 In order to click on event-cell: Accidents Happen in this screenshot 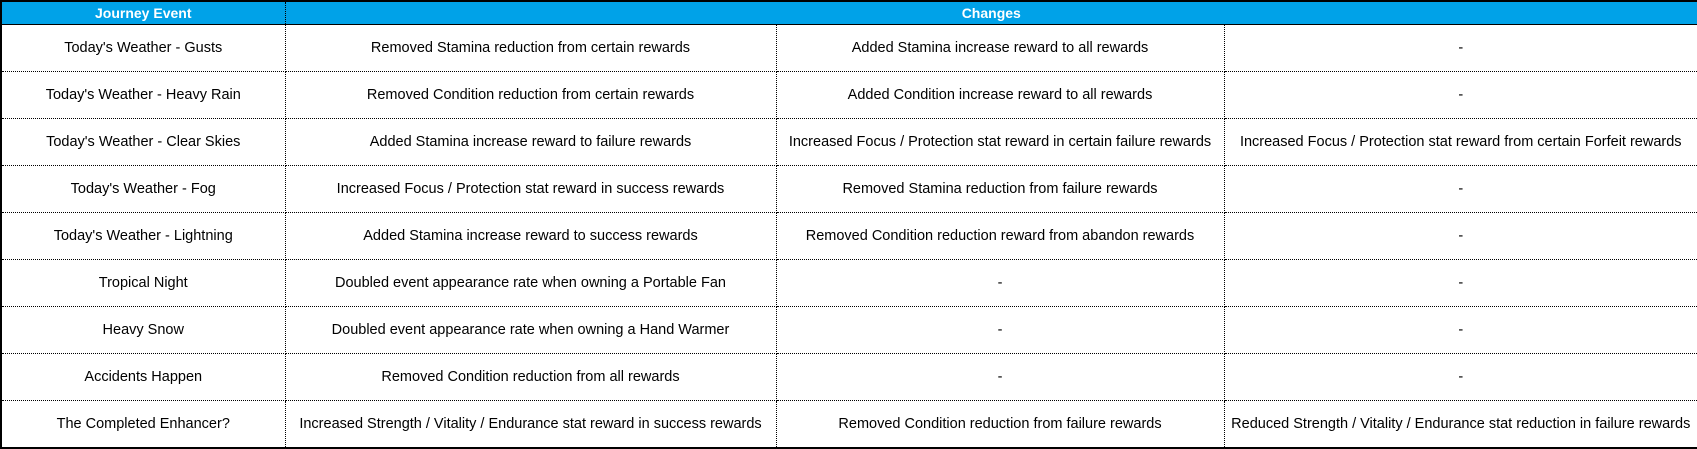, I will do `click(143, 377)`.